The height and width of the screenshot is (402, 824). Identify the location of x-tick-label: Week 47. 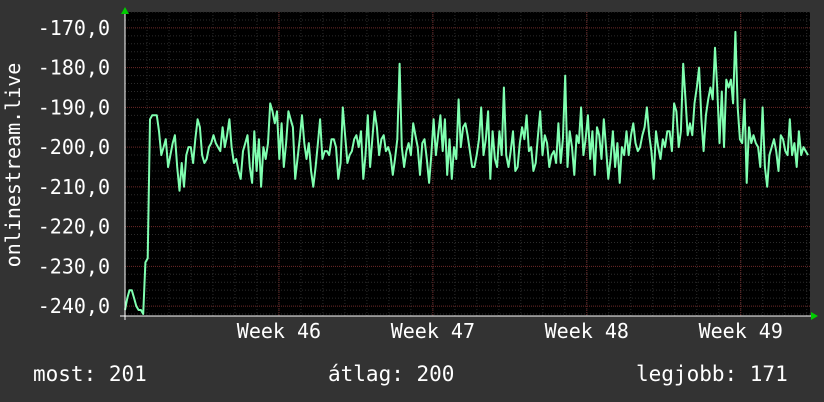
(433, 331).